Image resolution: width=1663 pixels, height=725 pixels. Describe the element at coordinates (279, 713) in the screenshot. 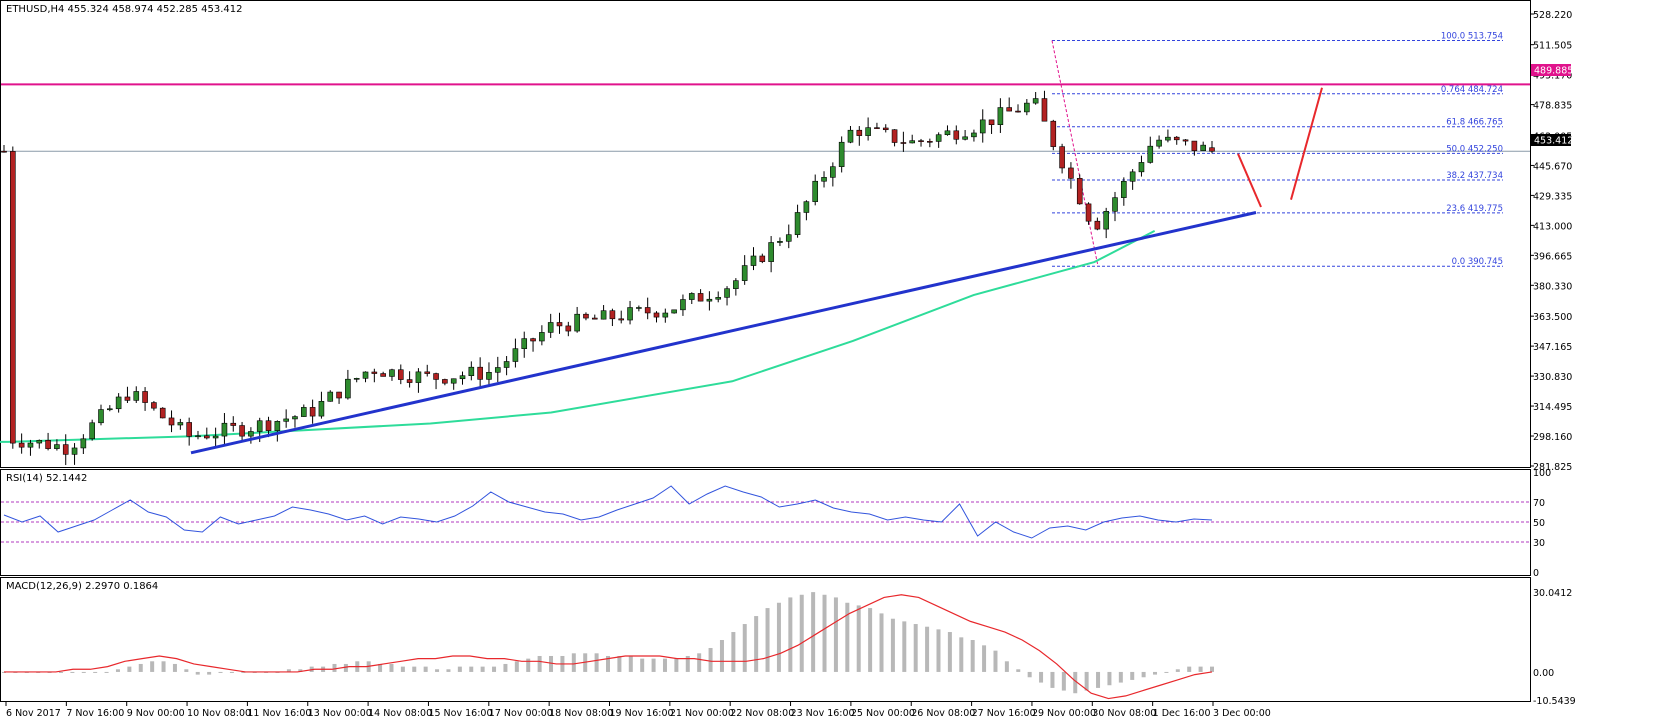

I see `time-tick-label: 11 Nov 16:00` at that location.